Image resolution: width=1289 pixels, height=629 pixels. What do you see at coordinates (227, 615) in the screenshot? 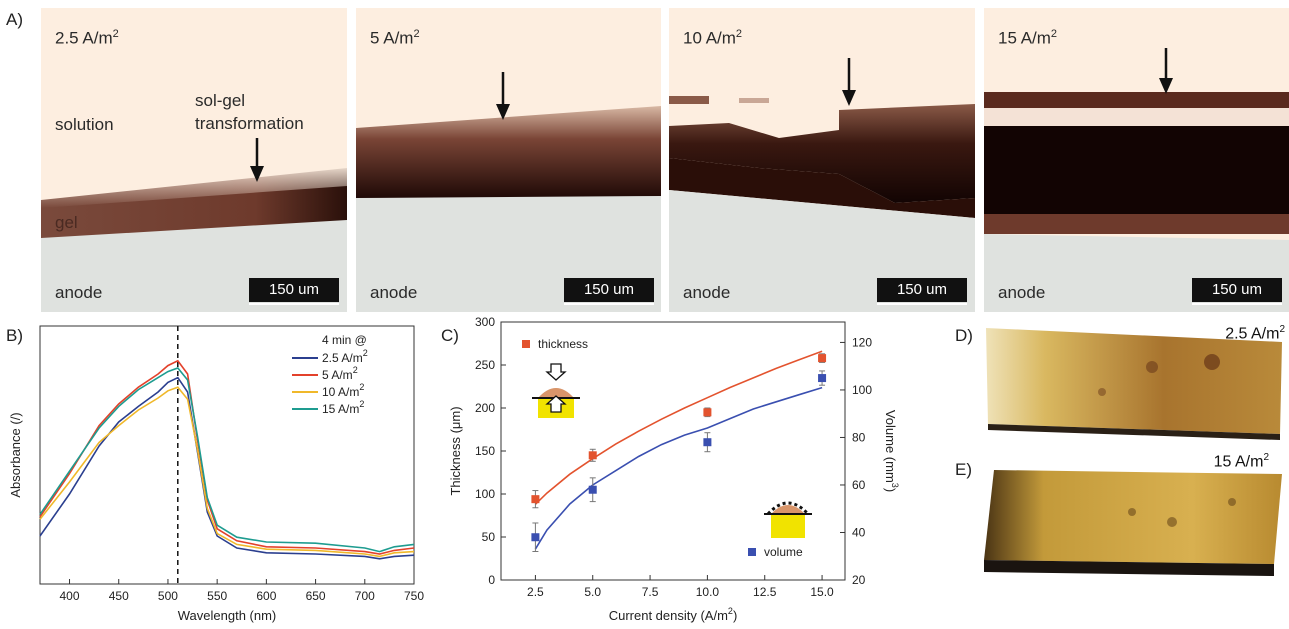
I see `x-axis-label: Wavelength (nm)` at bounding box center [227, 615].